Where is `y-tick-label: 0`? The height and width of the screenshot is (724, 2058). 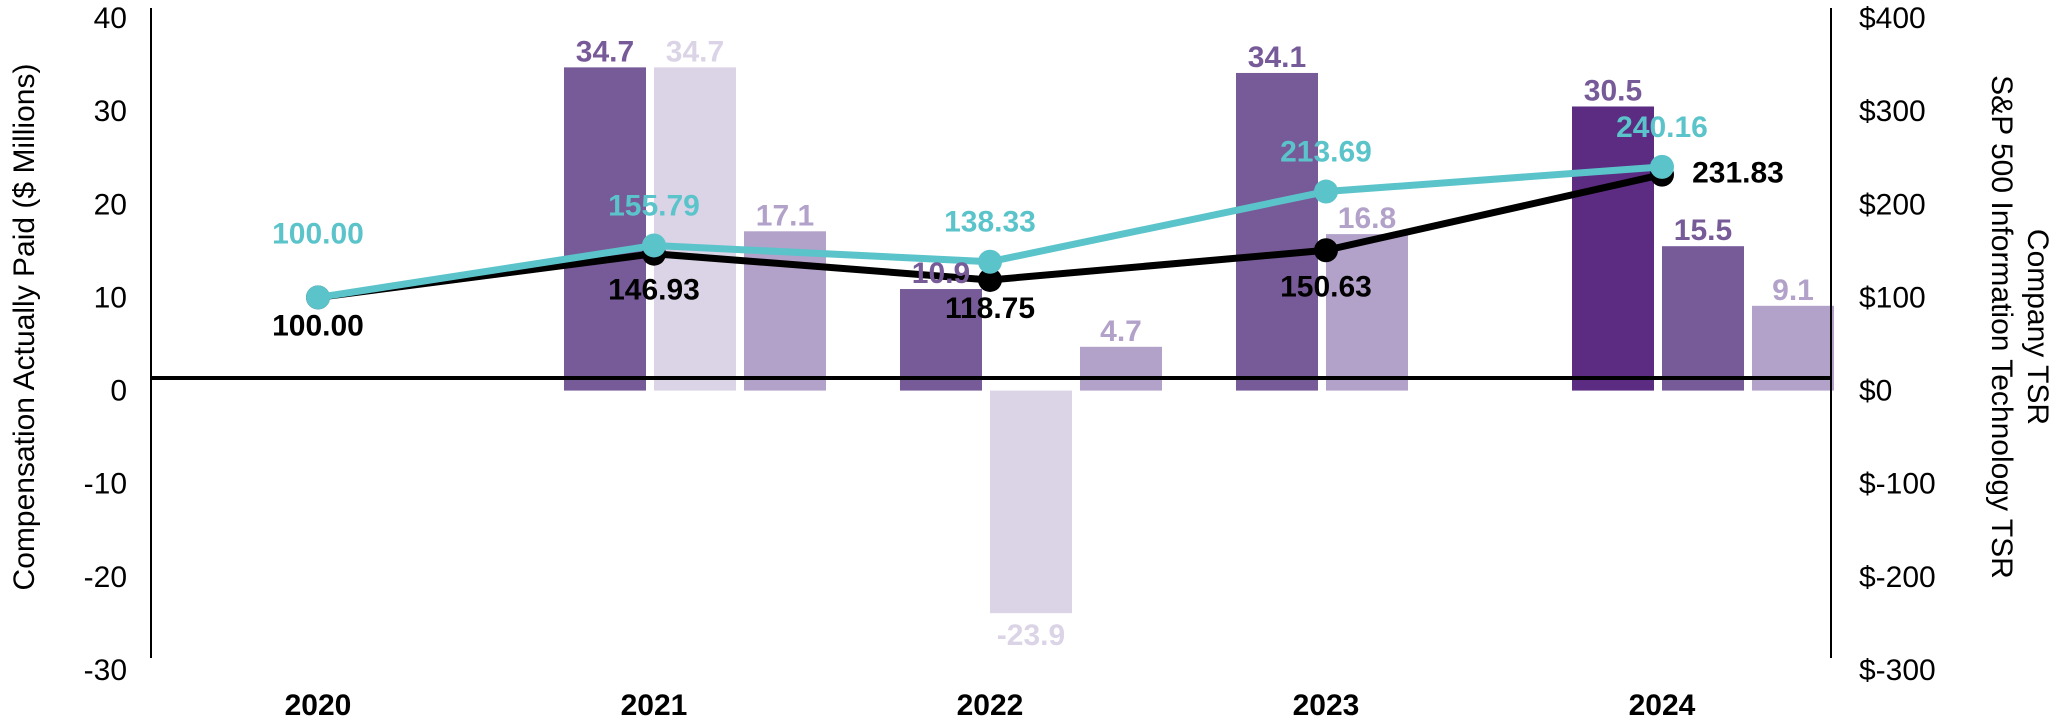
y-tick-label: 0 is located at coordinates (118, 391).